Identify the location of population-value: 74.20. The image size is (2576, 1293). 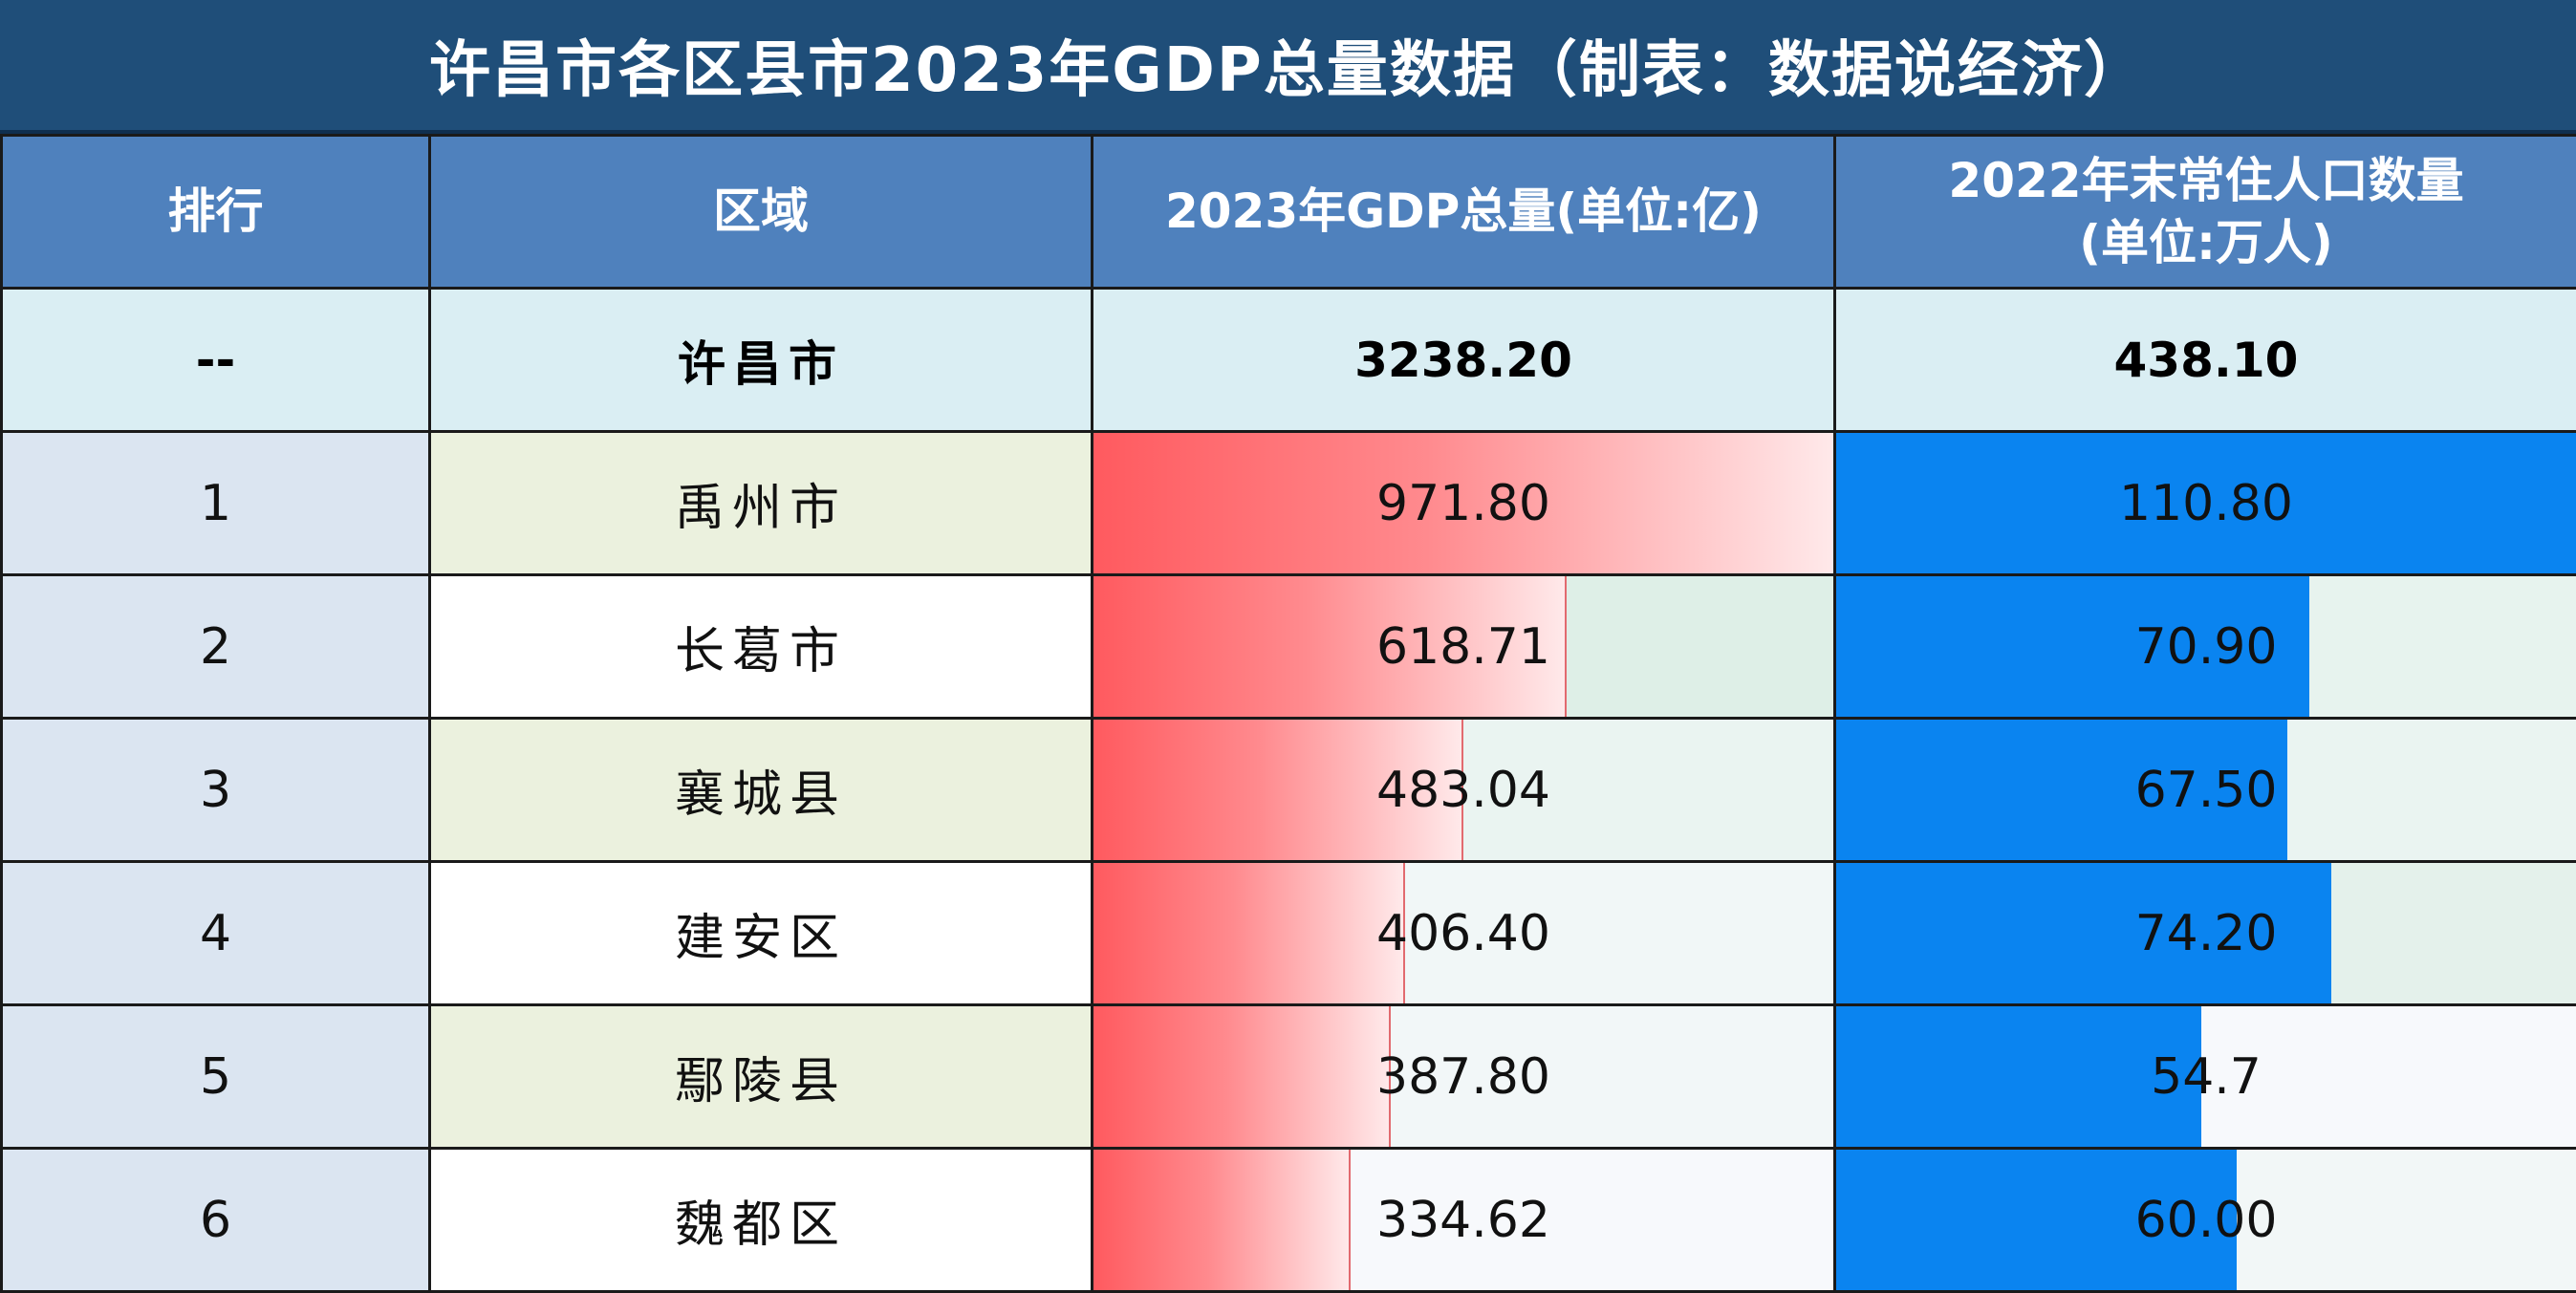
(2206, 934).